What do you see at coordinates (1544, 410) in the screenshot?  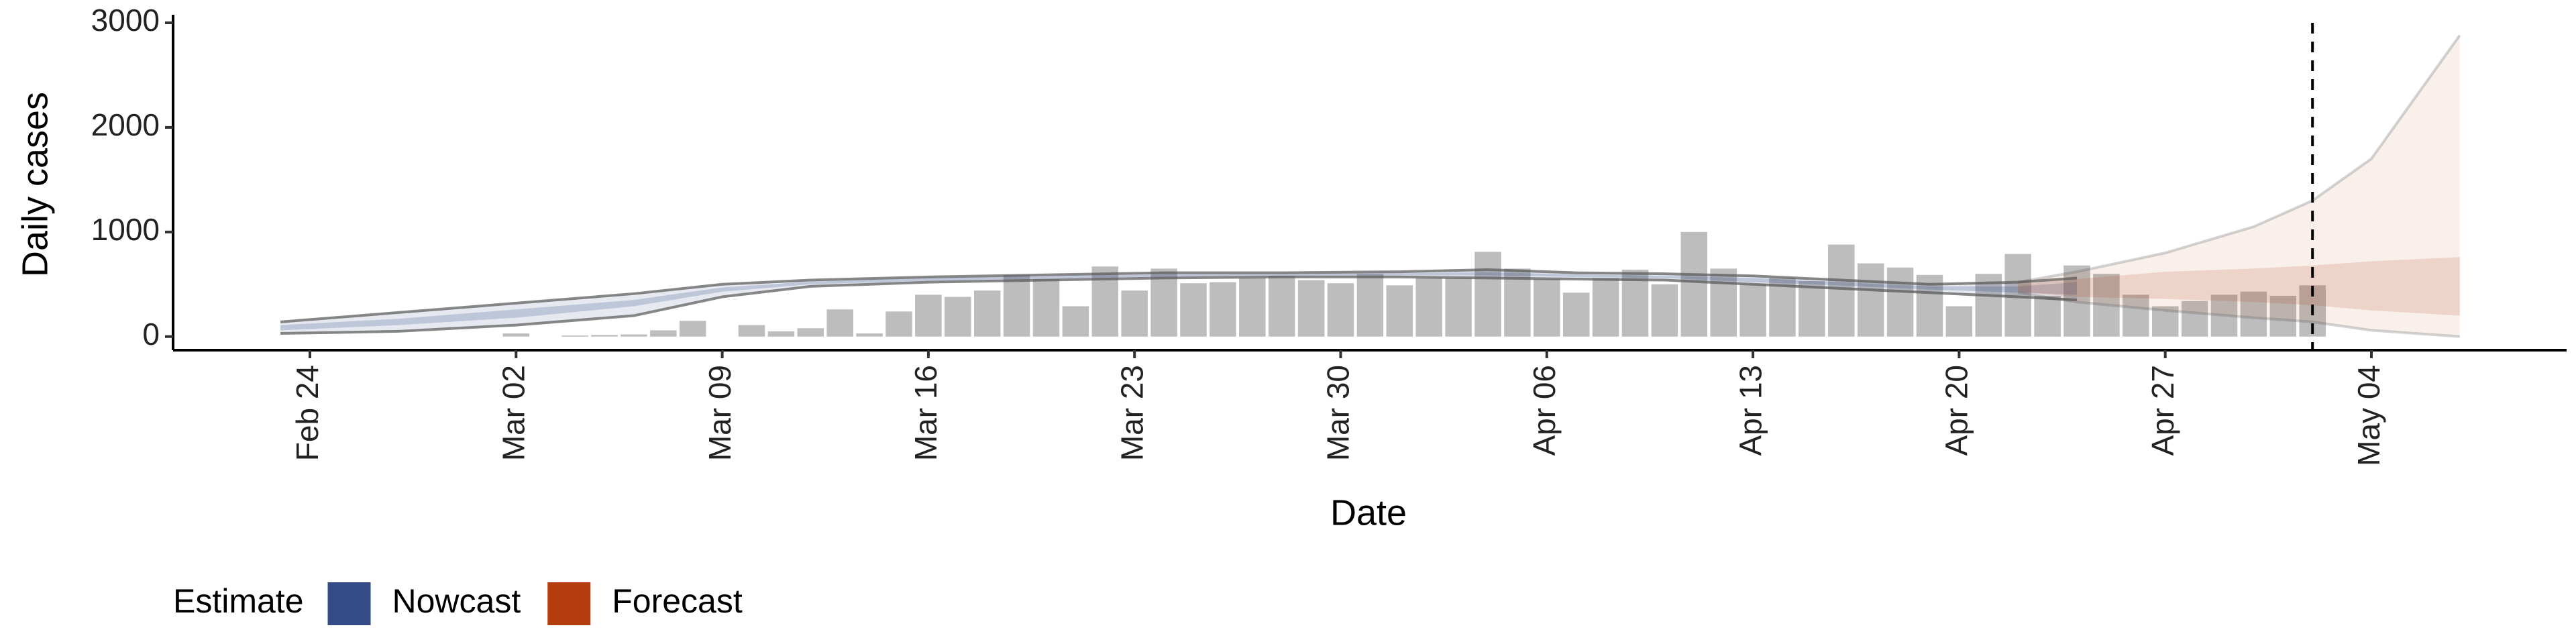 I see `x-tick-label: Apr 06` at bounding box center [1544, 410].